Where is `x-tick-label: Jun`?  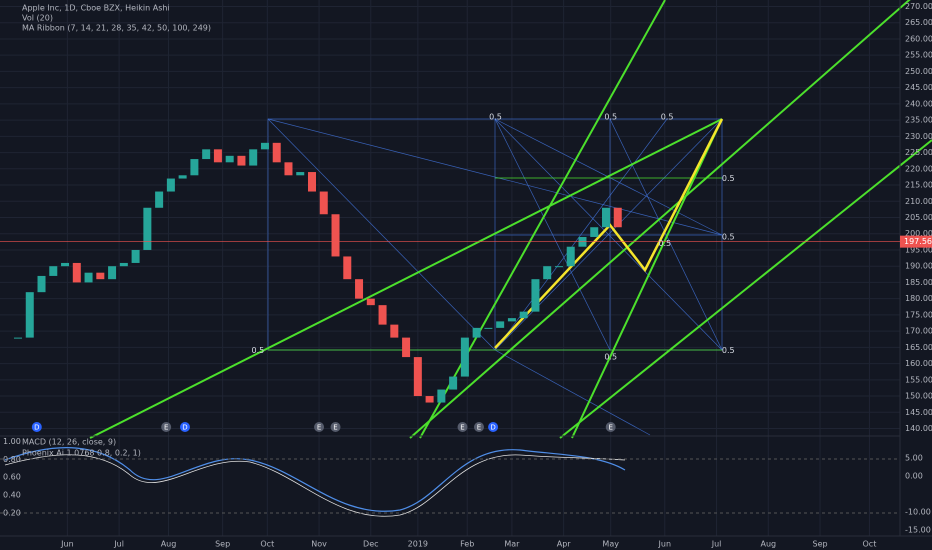
x-tick-label: Jun is located at coordinates (665, 544).